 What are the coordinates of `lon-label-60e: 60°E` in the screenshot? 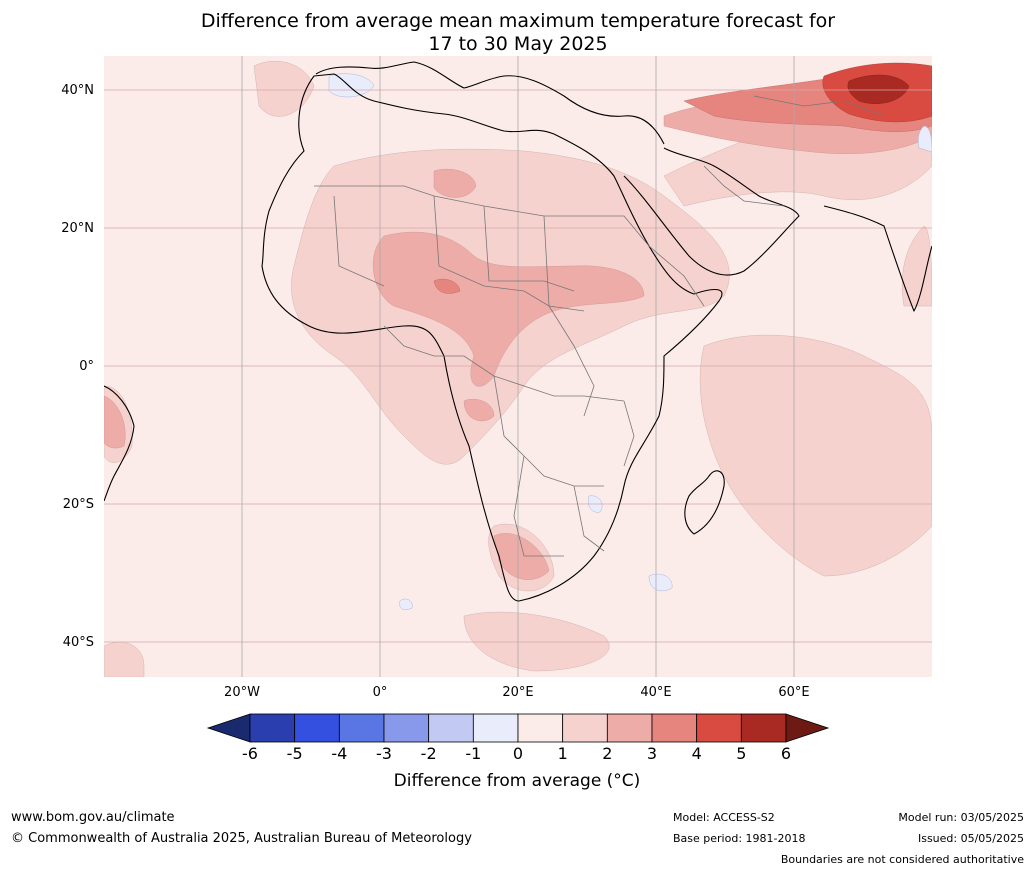 It's located at (794, 692).